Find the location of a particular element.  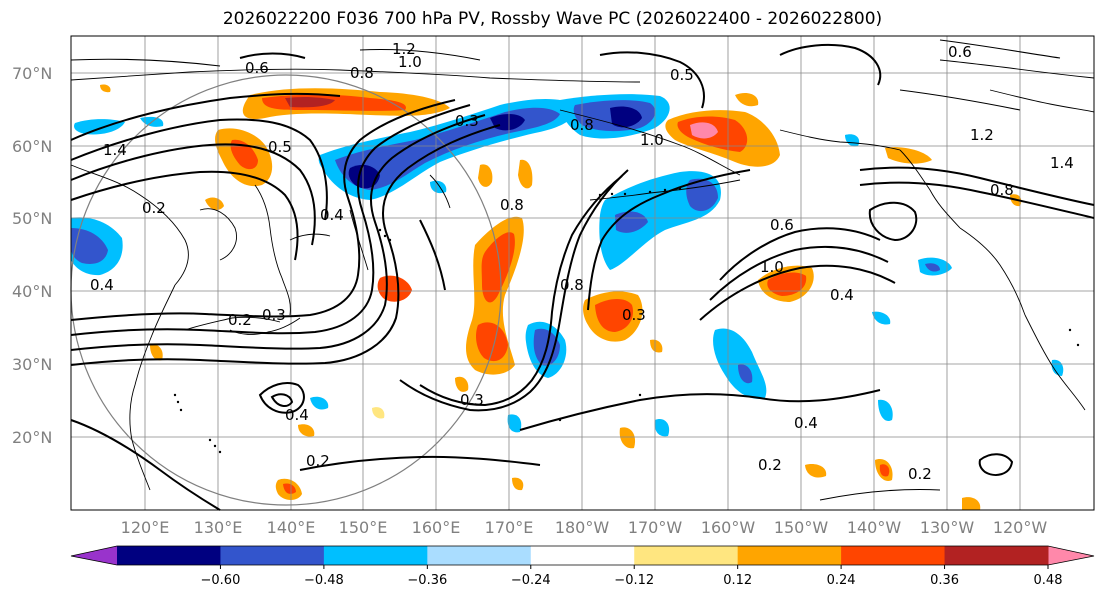

lon-label: 150°W is located at coordinates (801, 527).